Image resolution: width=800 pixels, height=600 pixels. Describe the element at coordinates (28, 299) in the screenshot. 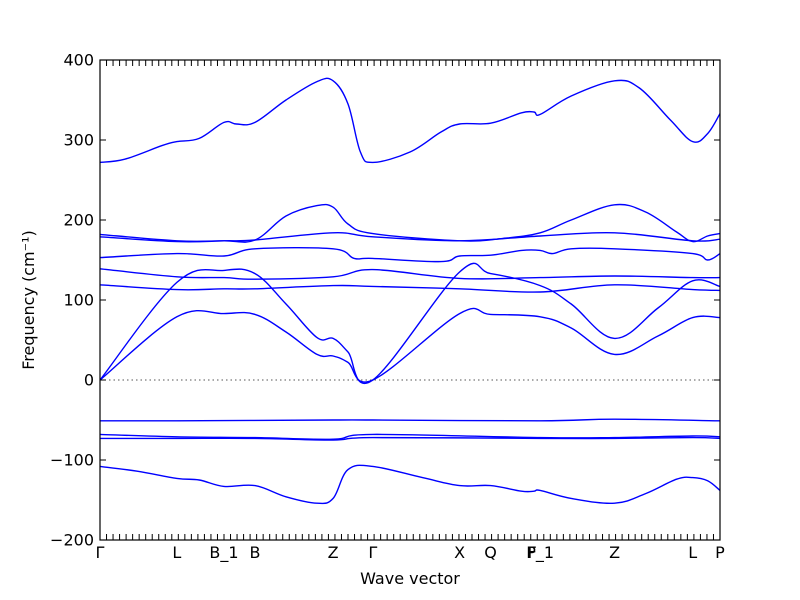

I see `y-axis-label: Frequency (cm⁻¹)` at that location.